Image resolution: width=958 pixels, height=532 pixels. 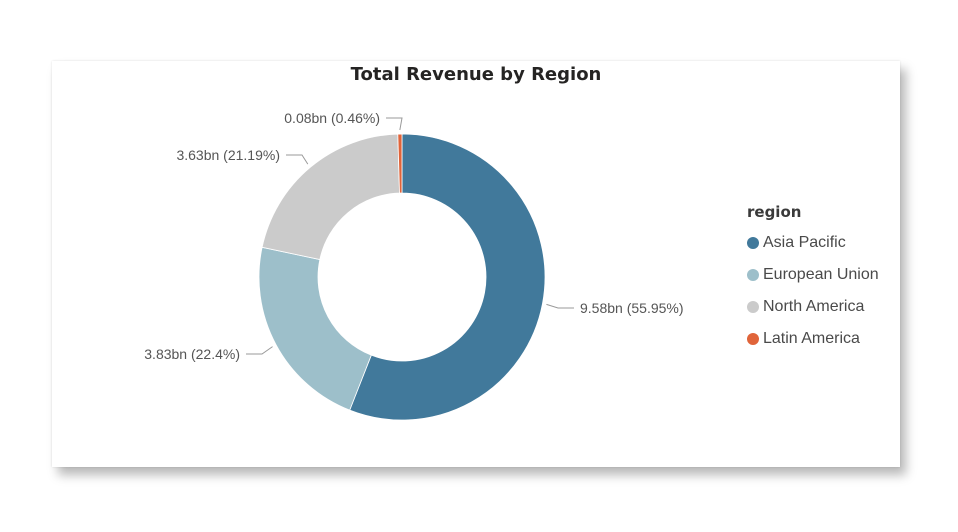 What do you see at coordinates (192, 354) in the screenshot?
I see `data-label: 3.83bn (22.4%)` at bounding box center [192, 354].